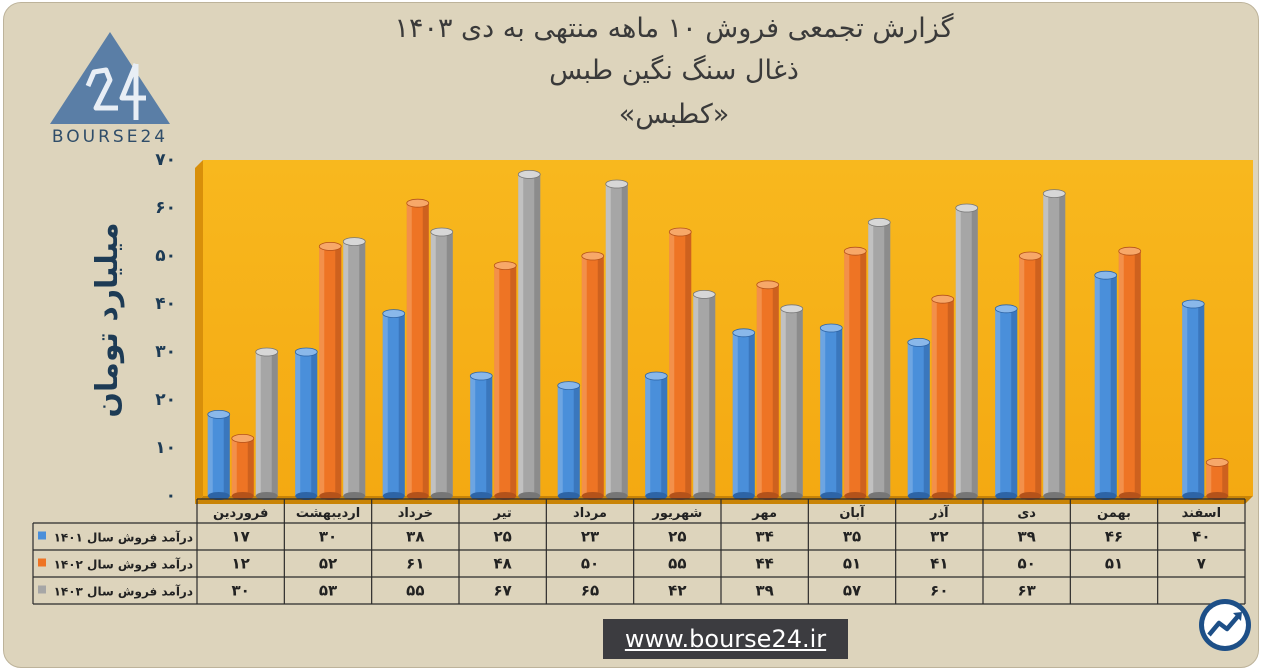  I want to click on table-cell-value: ۳۹, so click(765, 591).